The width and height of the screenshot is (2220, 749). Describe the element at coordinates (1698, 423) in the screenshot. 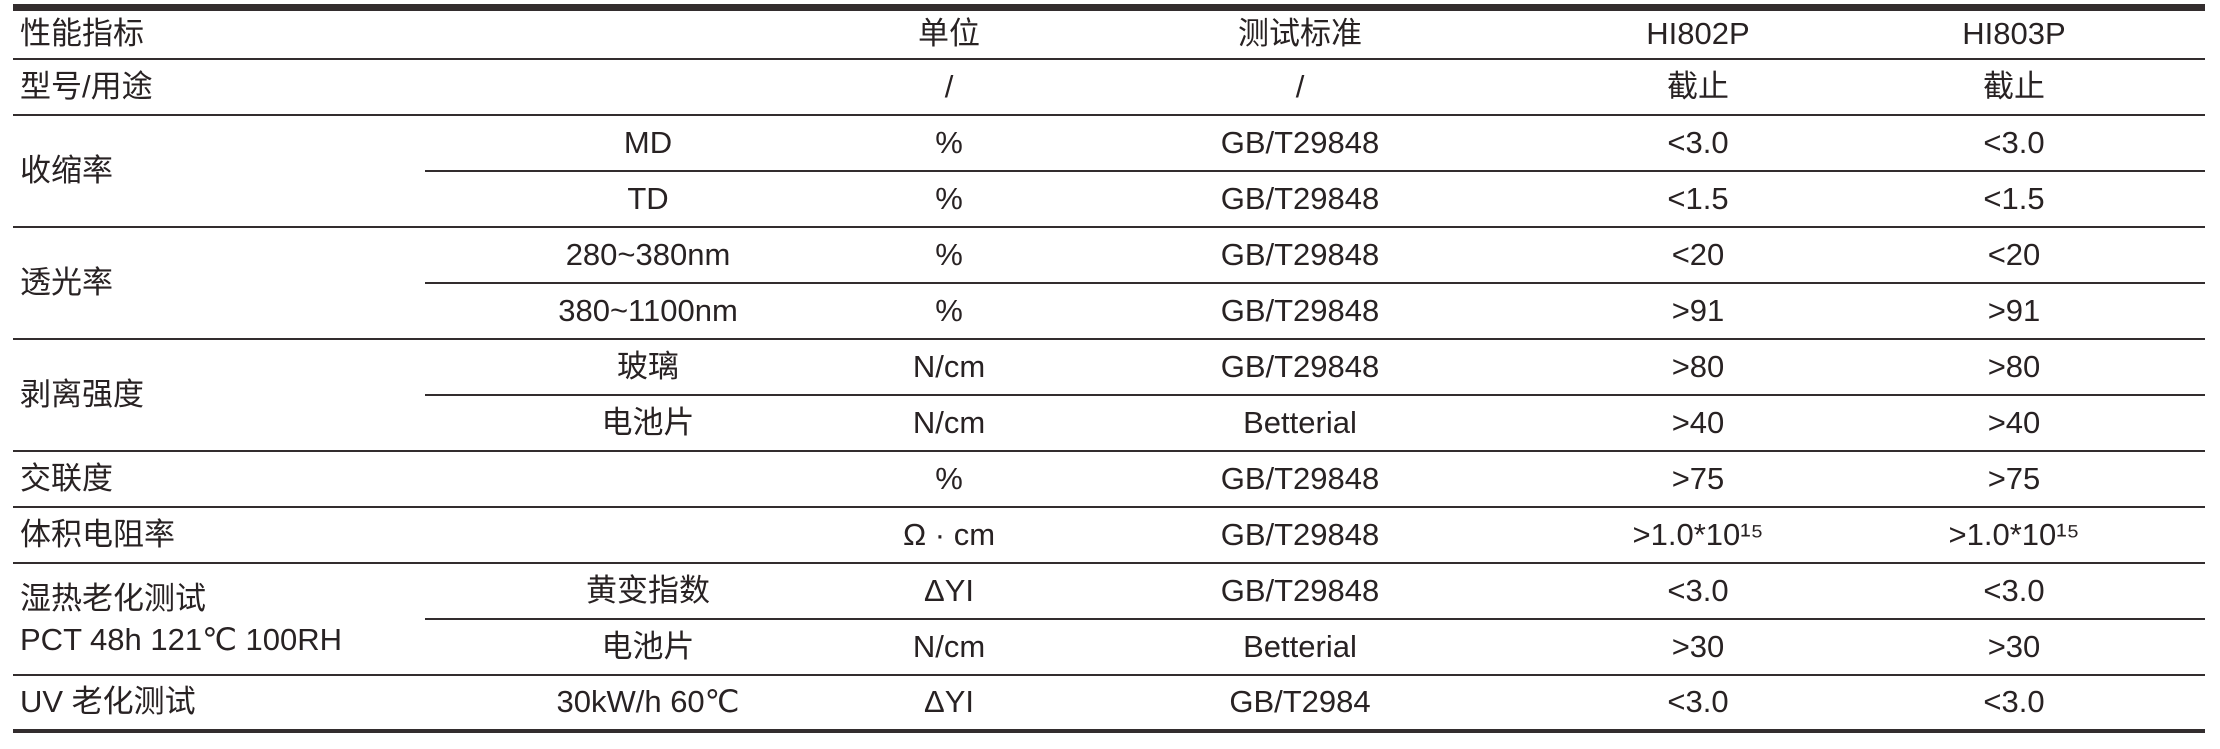

I see `cell-hi802p: >40` at that location.